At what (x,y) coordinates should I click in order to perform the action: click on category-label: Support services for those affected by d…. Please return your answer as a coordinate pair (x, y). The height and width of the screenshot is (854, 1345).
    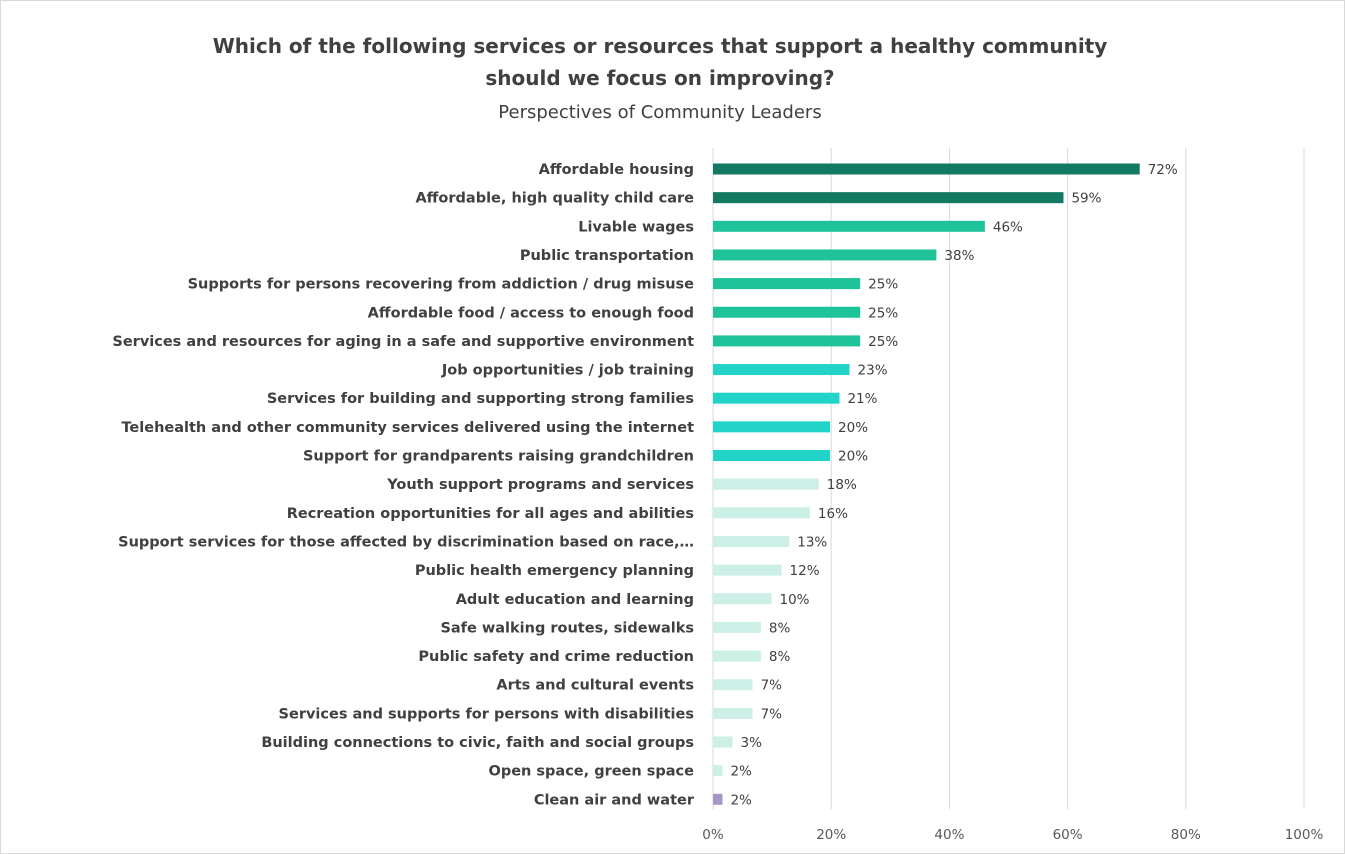
    Looking at the image, I should click on (406, 542).